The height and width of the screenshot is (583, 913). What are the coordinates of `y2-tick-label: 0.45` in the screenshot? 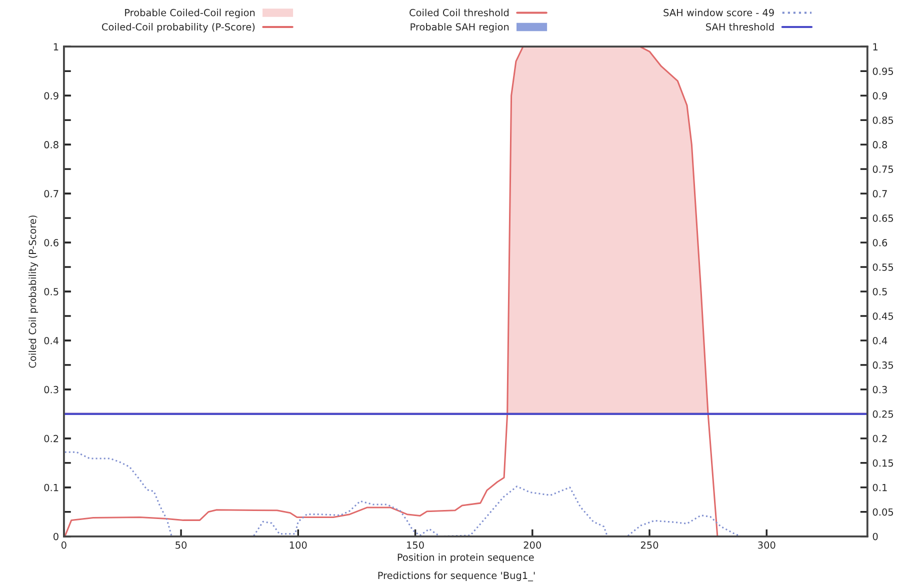 It's located at (883, 316).